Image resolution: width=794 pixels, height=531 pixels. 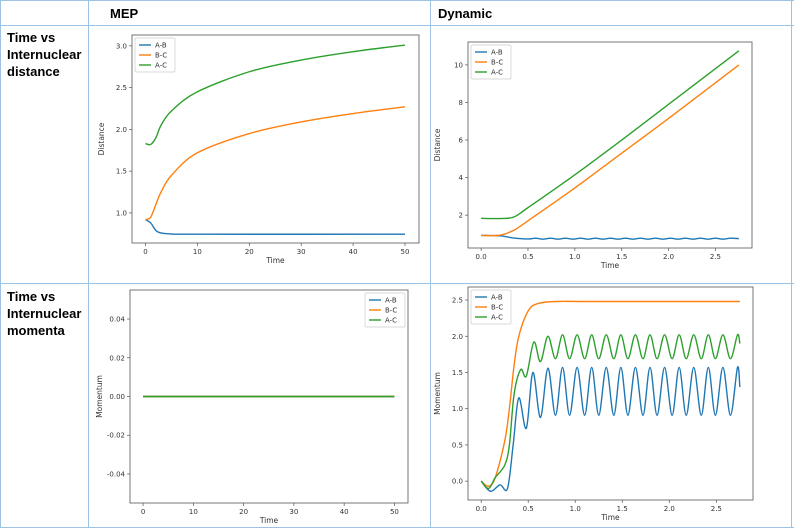 I want to click on y-tick-label: 3.0, so click(x=121, y=46).